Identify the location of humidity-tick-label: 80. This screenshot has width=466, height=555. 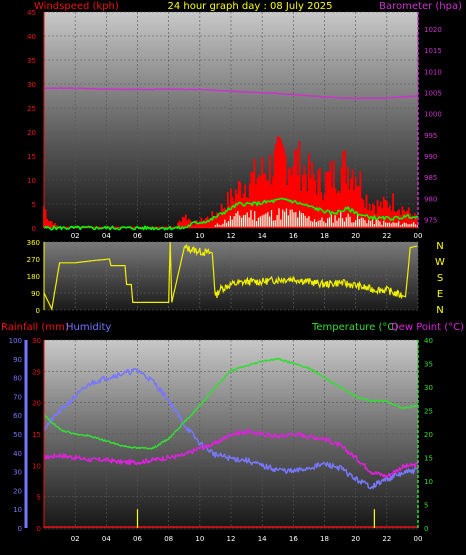
(17, 379).